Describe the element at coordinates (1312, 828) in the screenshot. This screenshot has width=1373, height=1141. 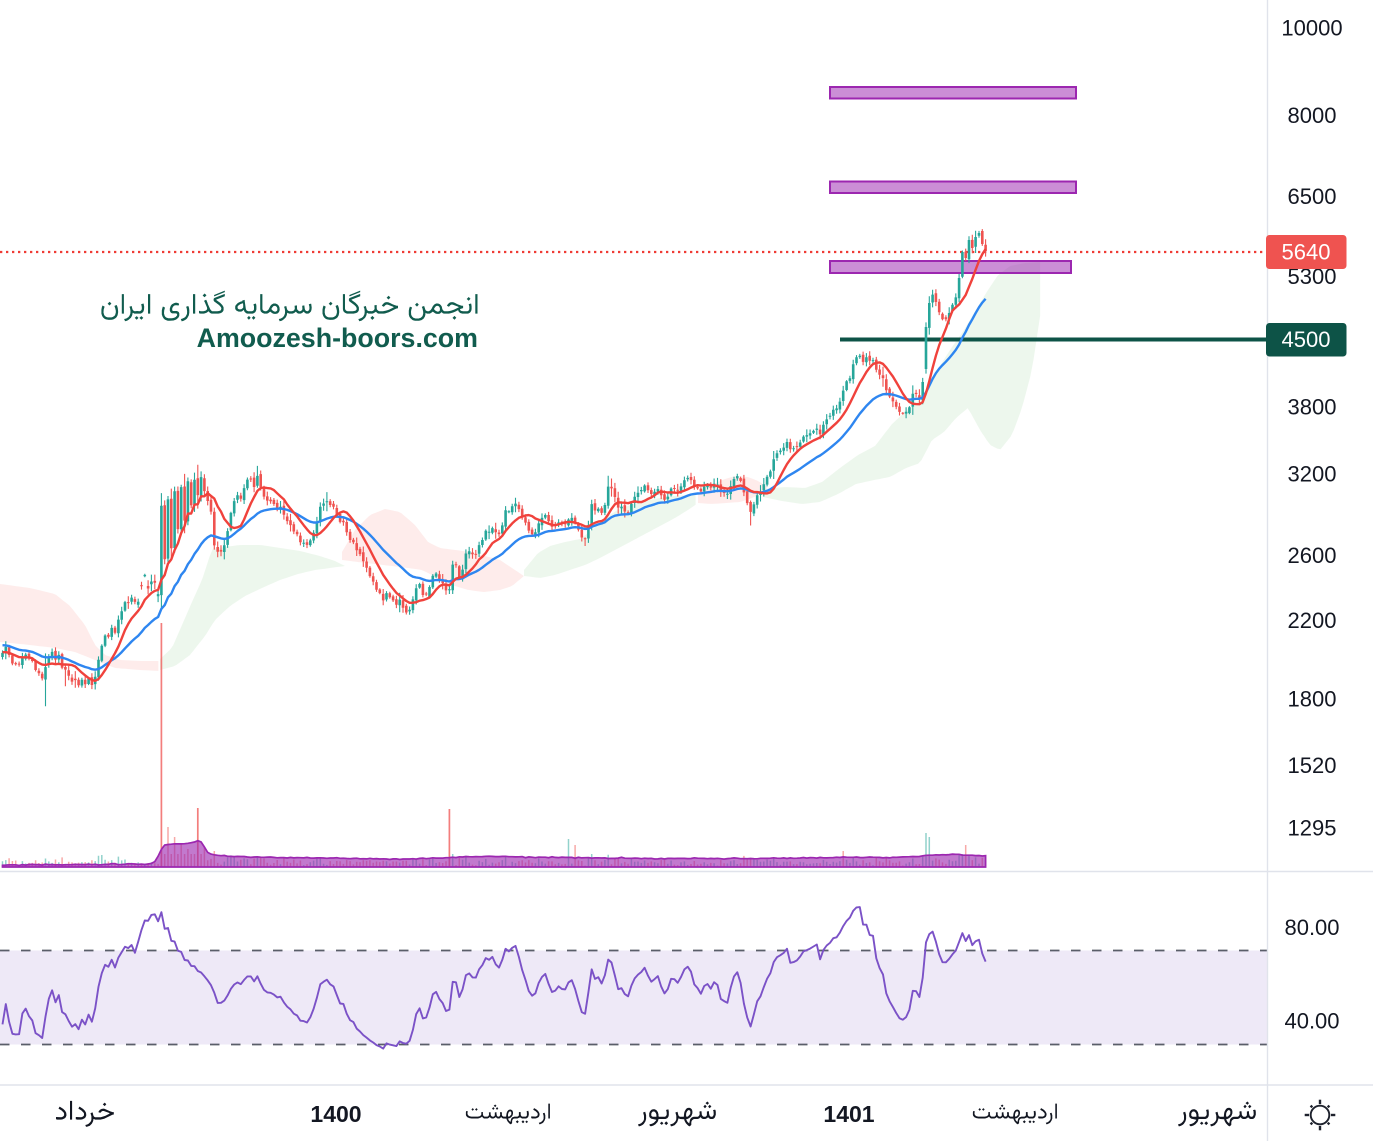
I see `svg-text: 1295` at that location.